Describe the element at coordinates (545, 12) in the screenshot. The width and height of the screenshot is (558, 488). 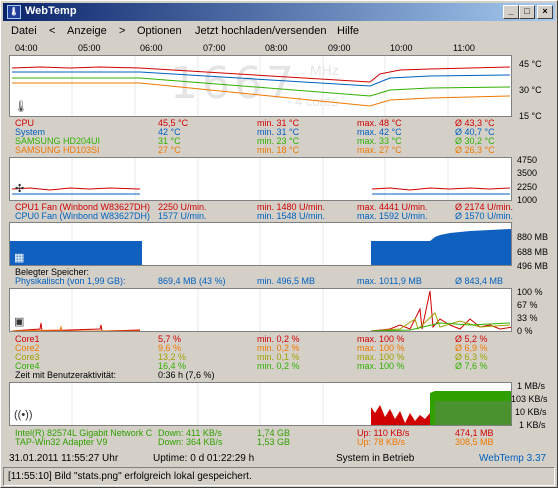
I see `close-button: ×` at that location.